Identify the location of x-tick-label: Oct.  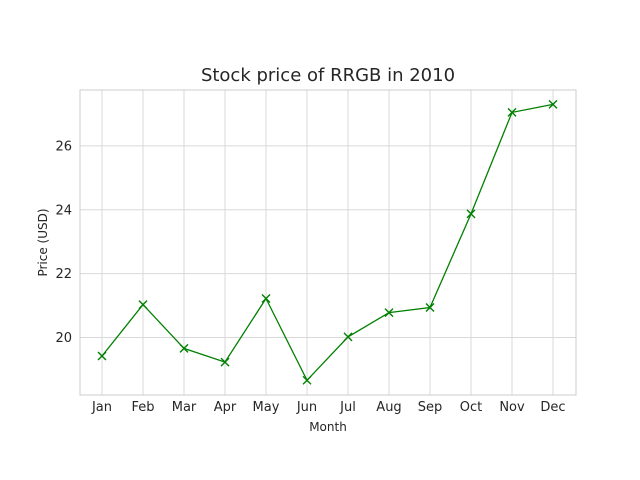
(471, 407).